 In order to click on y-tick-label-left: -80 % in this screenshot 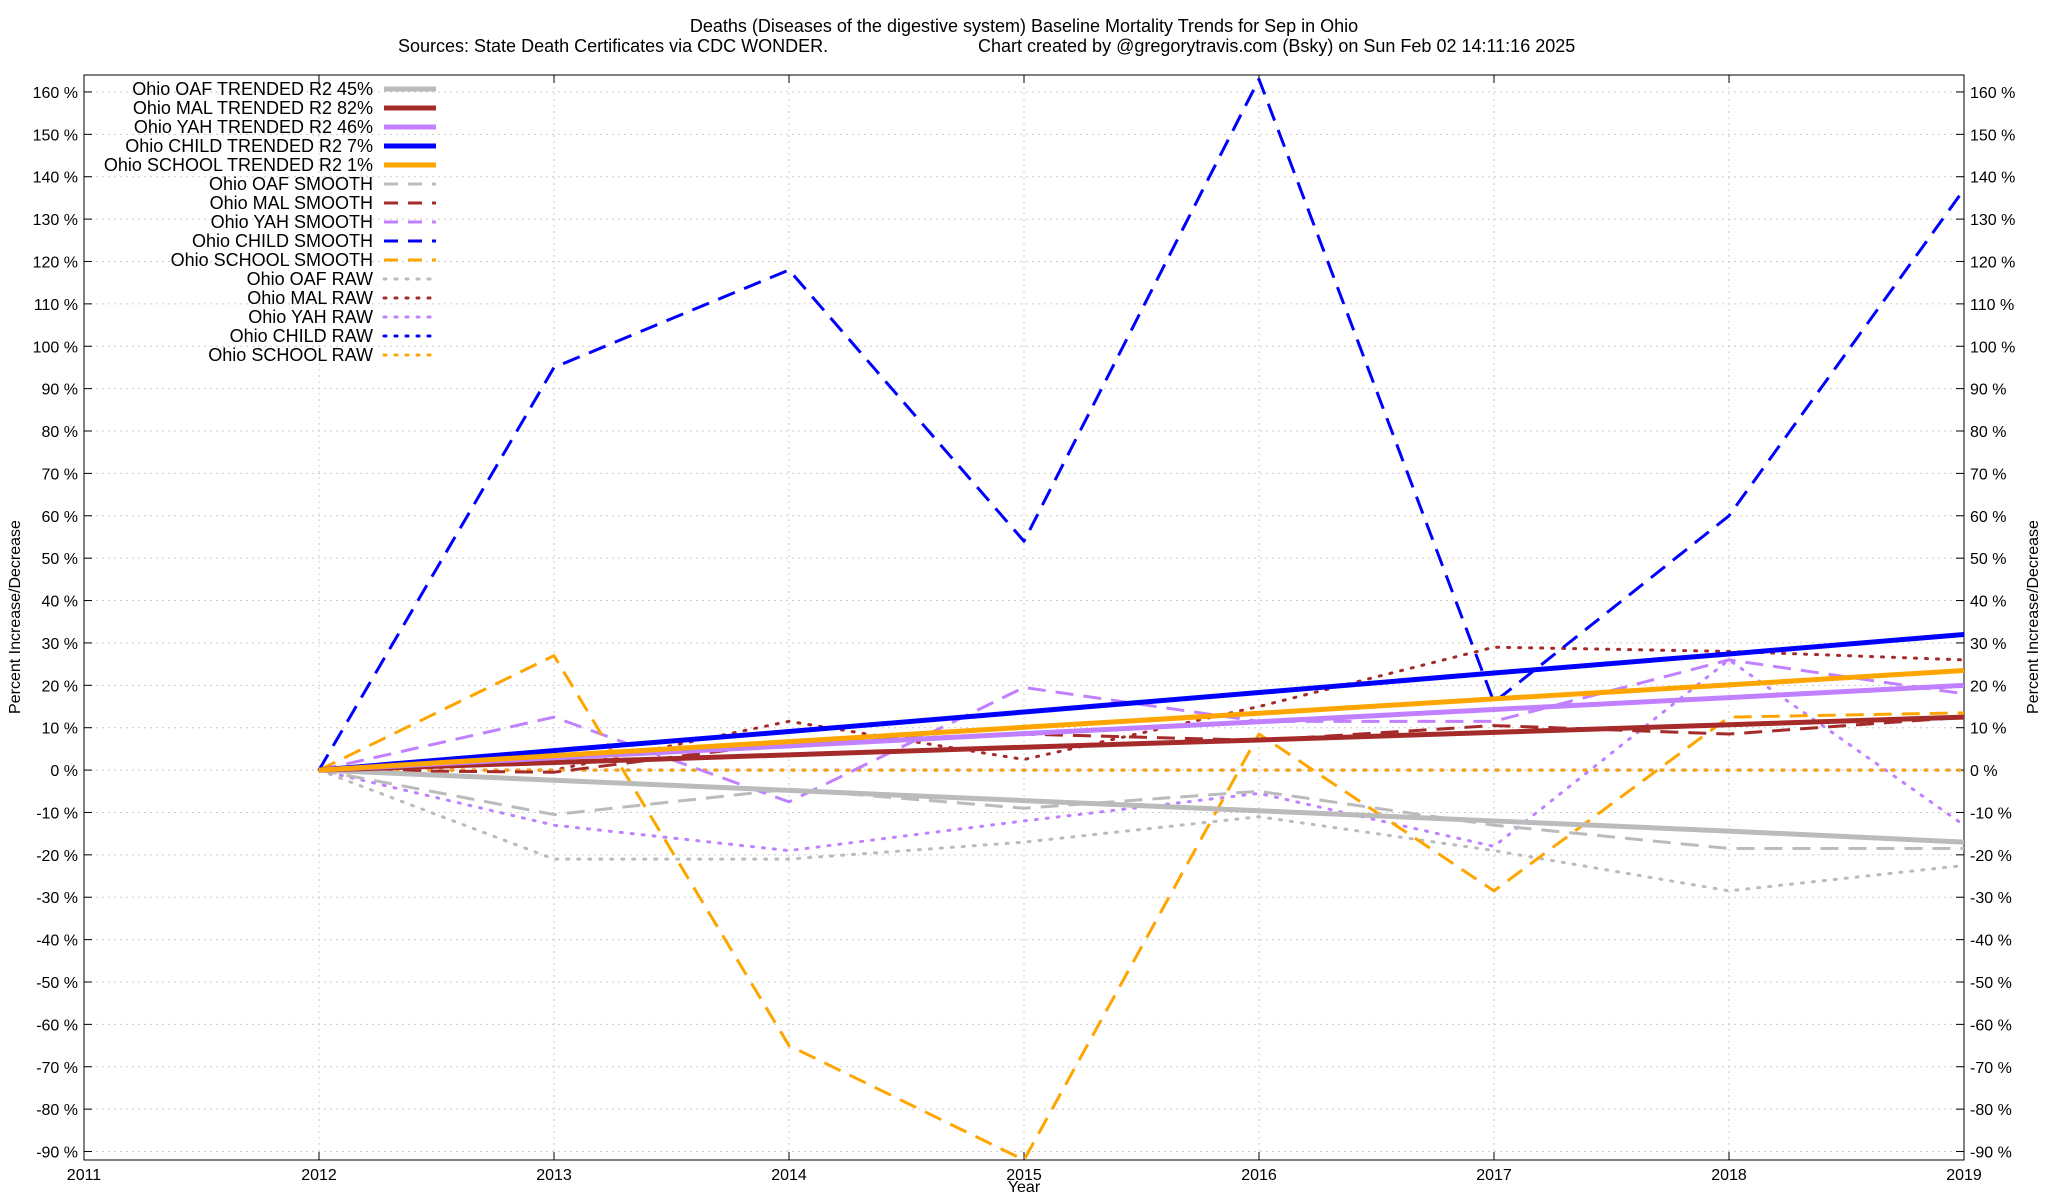, I will do `click(57, 1110)`.